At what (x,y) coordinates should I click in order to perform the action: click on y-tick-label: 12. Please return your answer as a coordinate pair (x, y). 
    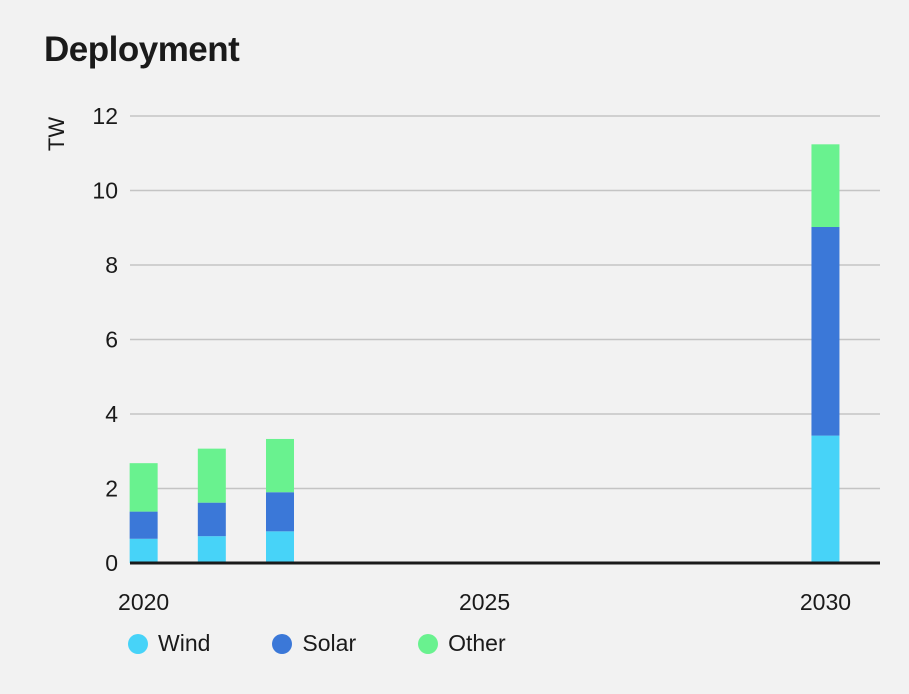
    Looking at the image, I should click on (105, 116).